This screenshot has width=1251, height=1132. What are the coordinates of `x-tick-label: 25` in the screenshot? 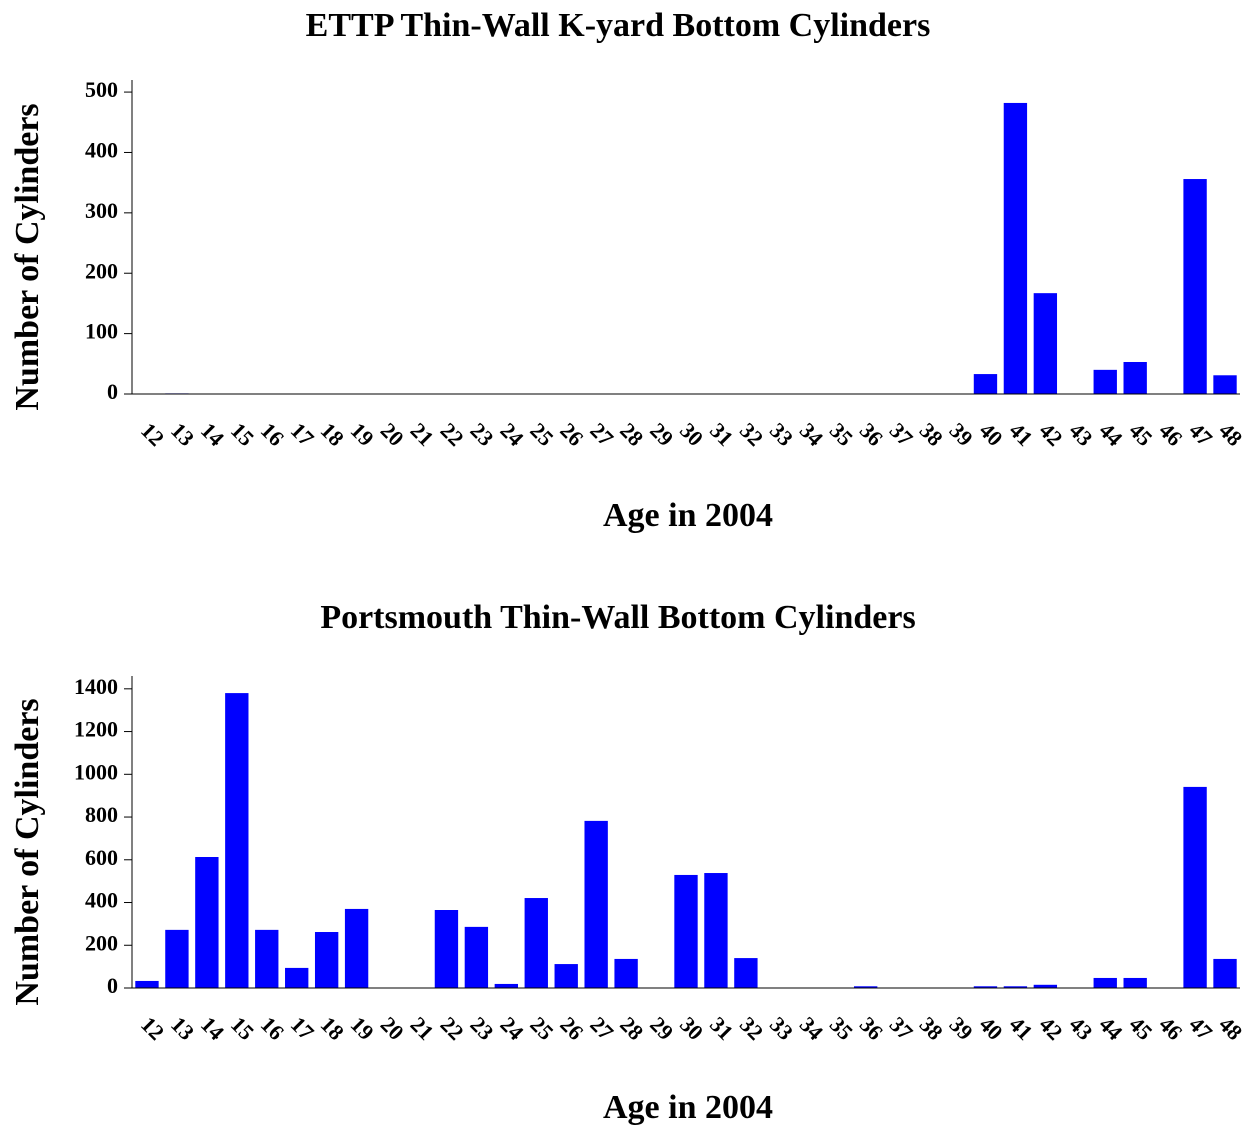 It's located at (541, 434).